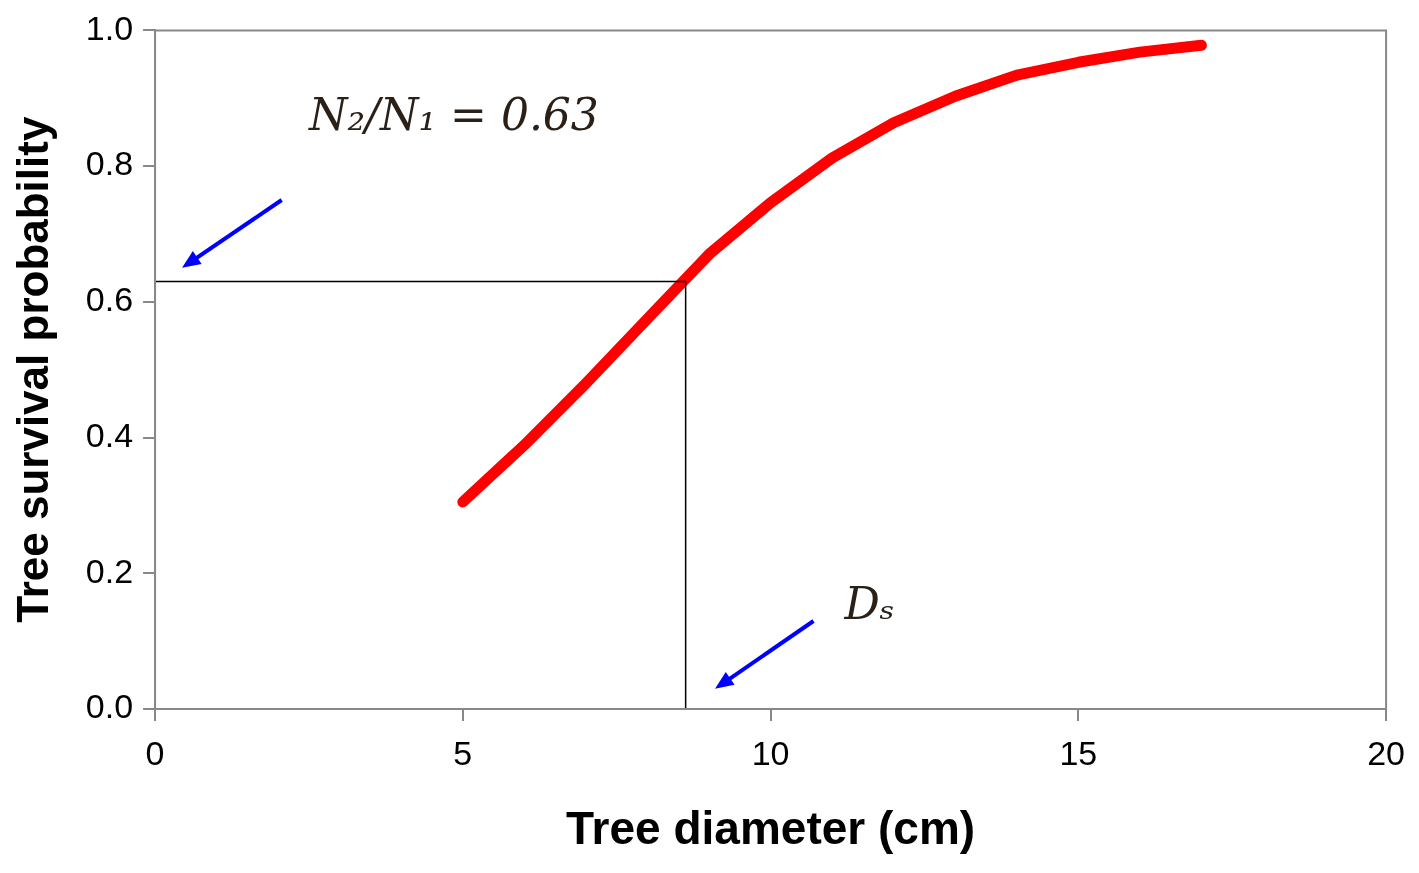 The height and width of the screenshot is (873, 1419). Describe the element at coordinates (109, 706) in the screenshot. I see `y-tick-label: 0.0` at that location.